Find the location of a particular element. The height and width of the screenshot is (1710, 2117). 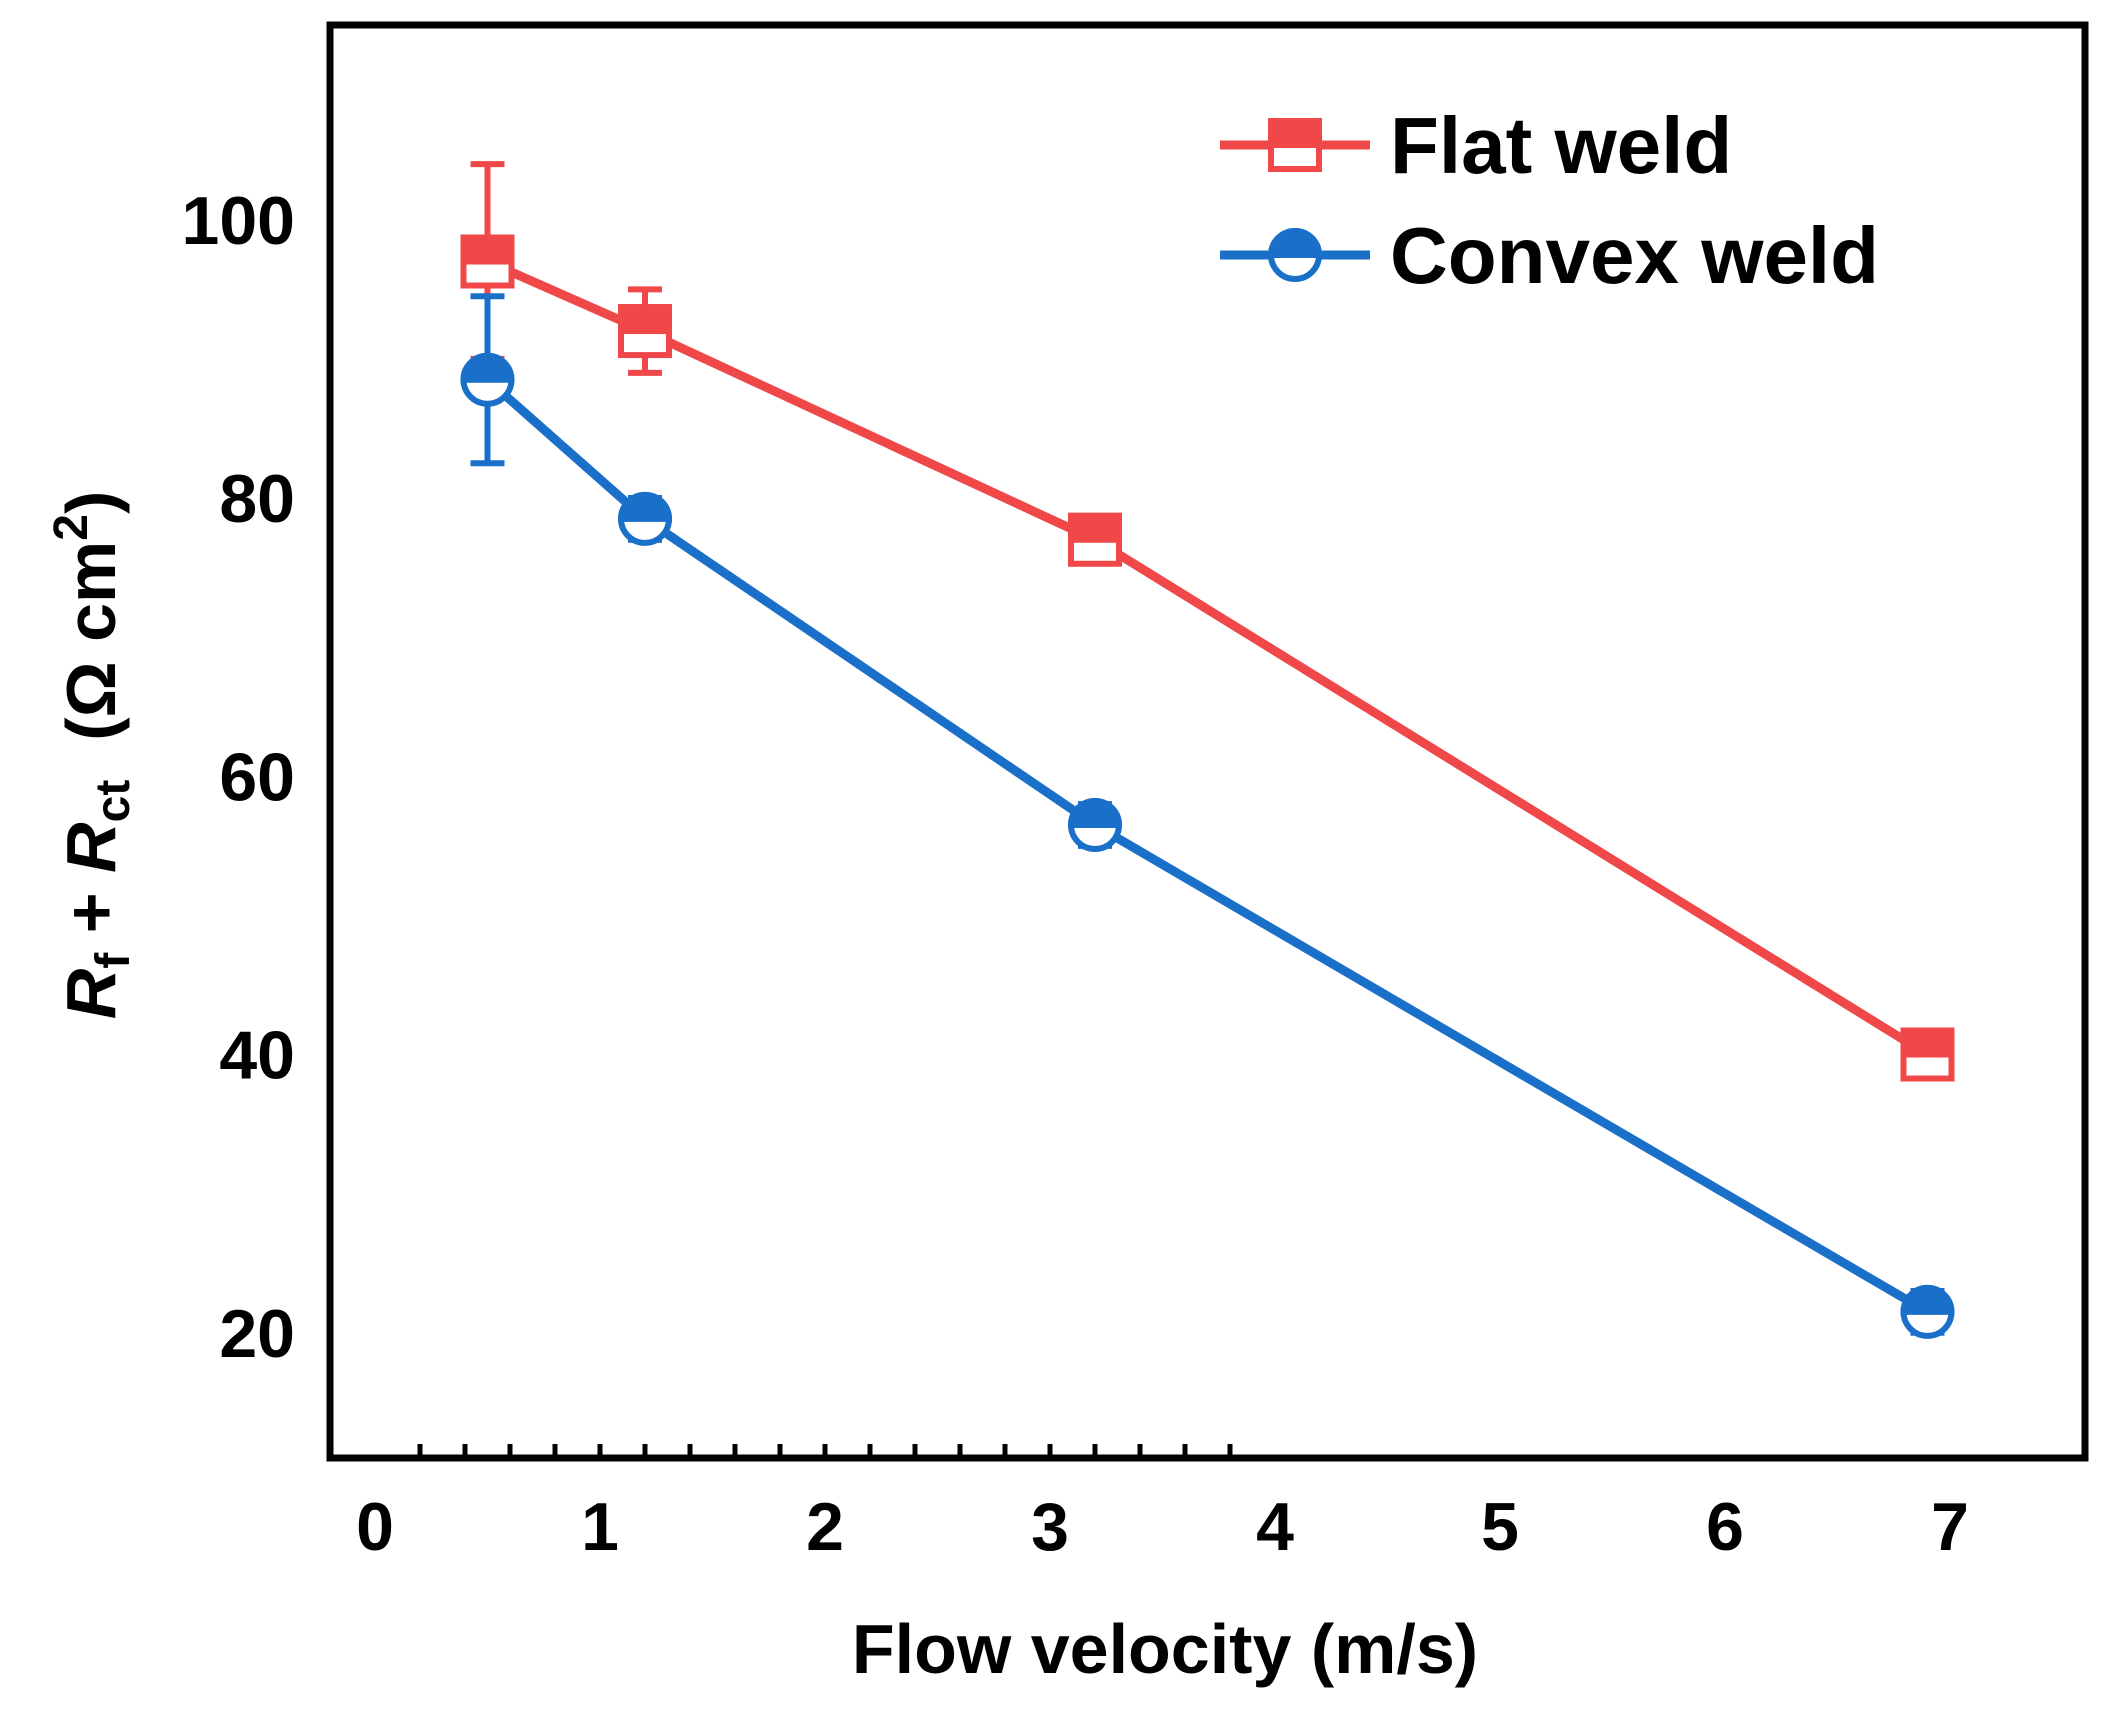

x-tick-label: 4 is located at coordinates (1275, 1527).